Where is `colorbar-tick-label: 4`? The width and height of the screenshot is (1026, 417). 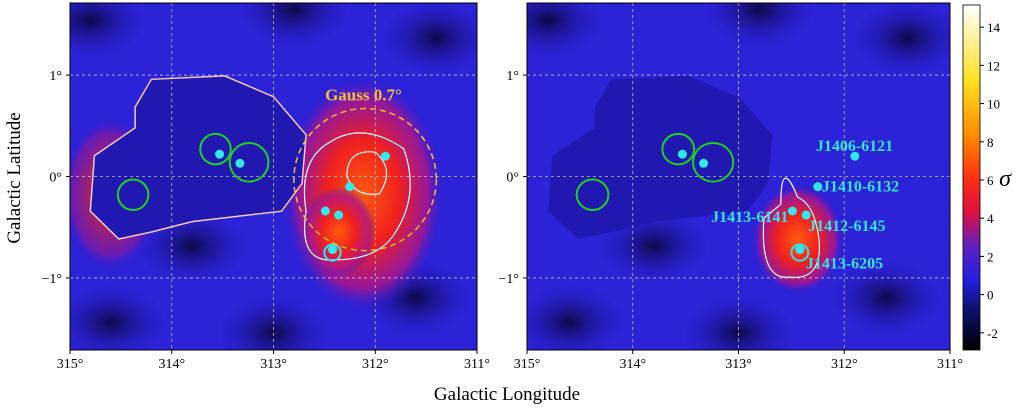 colorbar-tick-label: 4 is located at coordinates (990, 218).